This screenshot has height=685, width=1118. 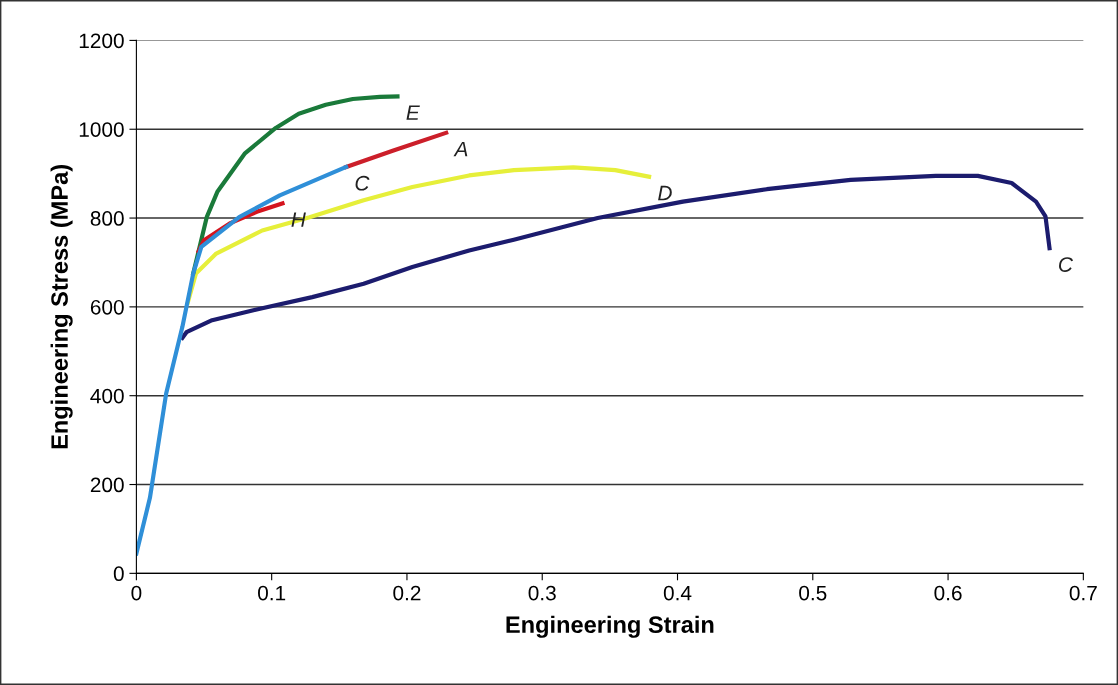 What do you see at coordinates (107, 485) in the screenshot?
I see `y-tick-label: 200` at bounding box center [107, 485].